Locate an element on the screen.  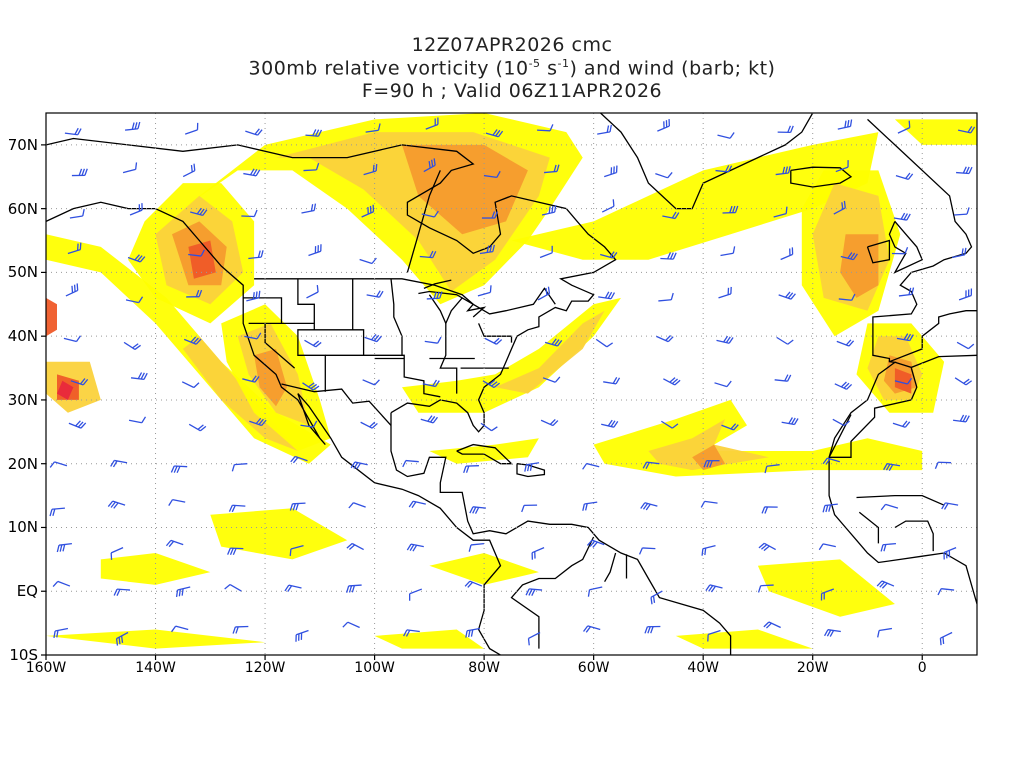
field-label-b: s is located at coordinates (549, 68).